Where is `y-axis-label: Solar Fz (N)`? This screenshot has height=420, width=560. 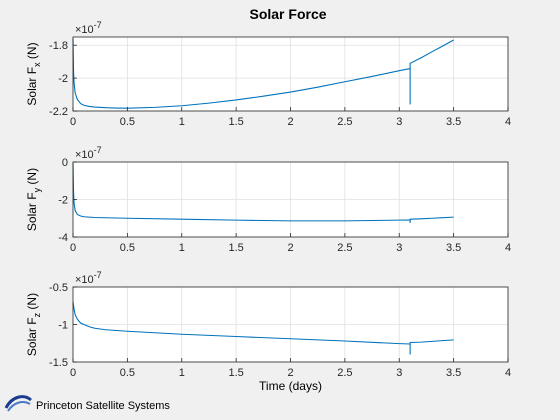
y-axis-label: Solar Fz (N) is located at coordinates (33, 324).